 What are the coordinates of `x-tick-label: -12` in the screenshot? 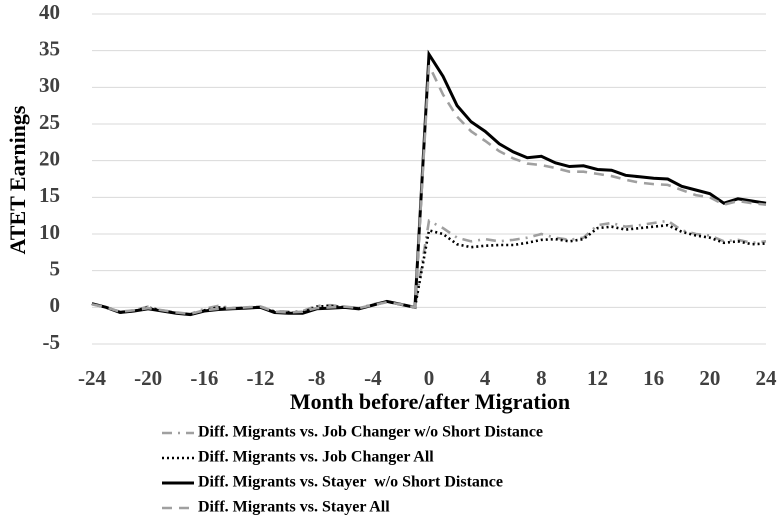 It's located at (261, 378).